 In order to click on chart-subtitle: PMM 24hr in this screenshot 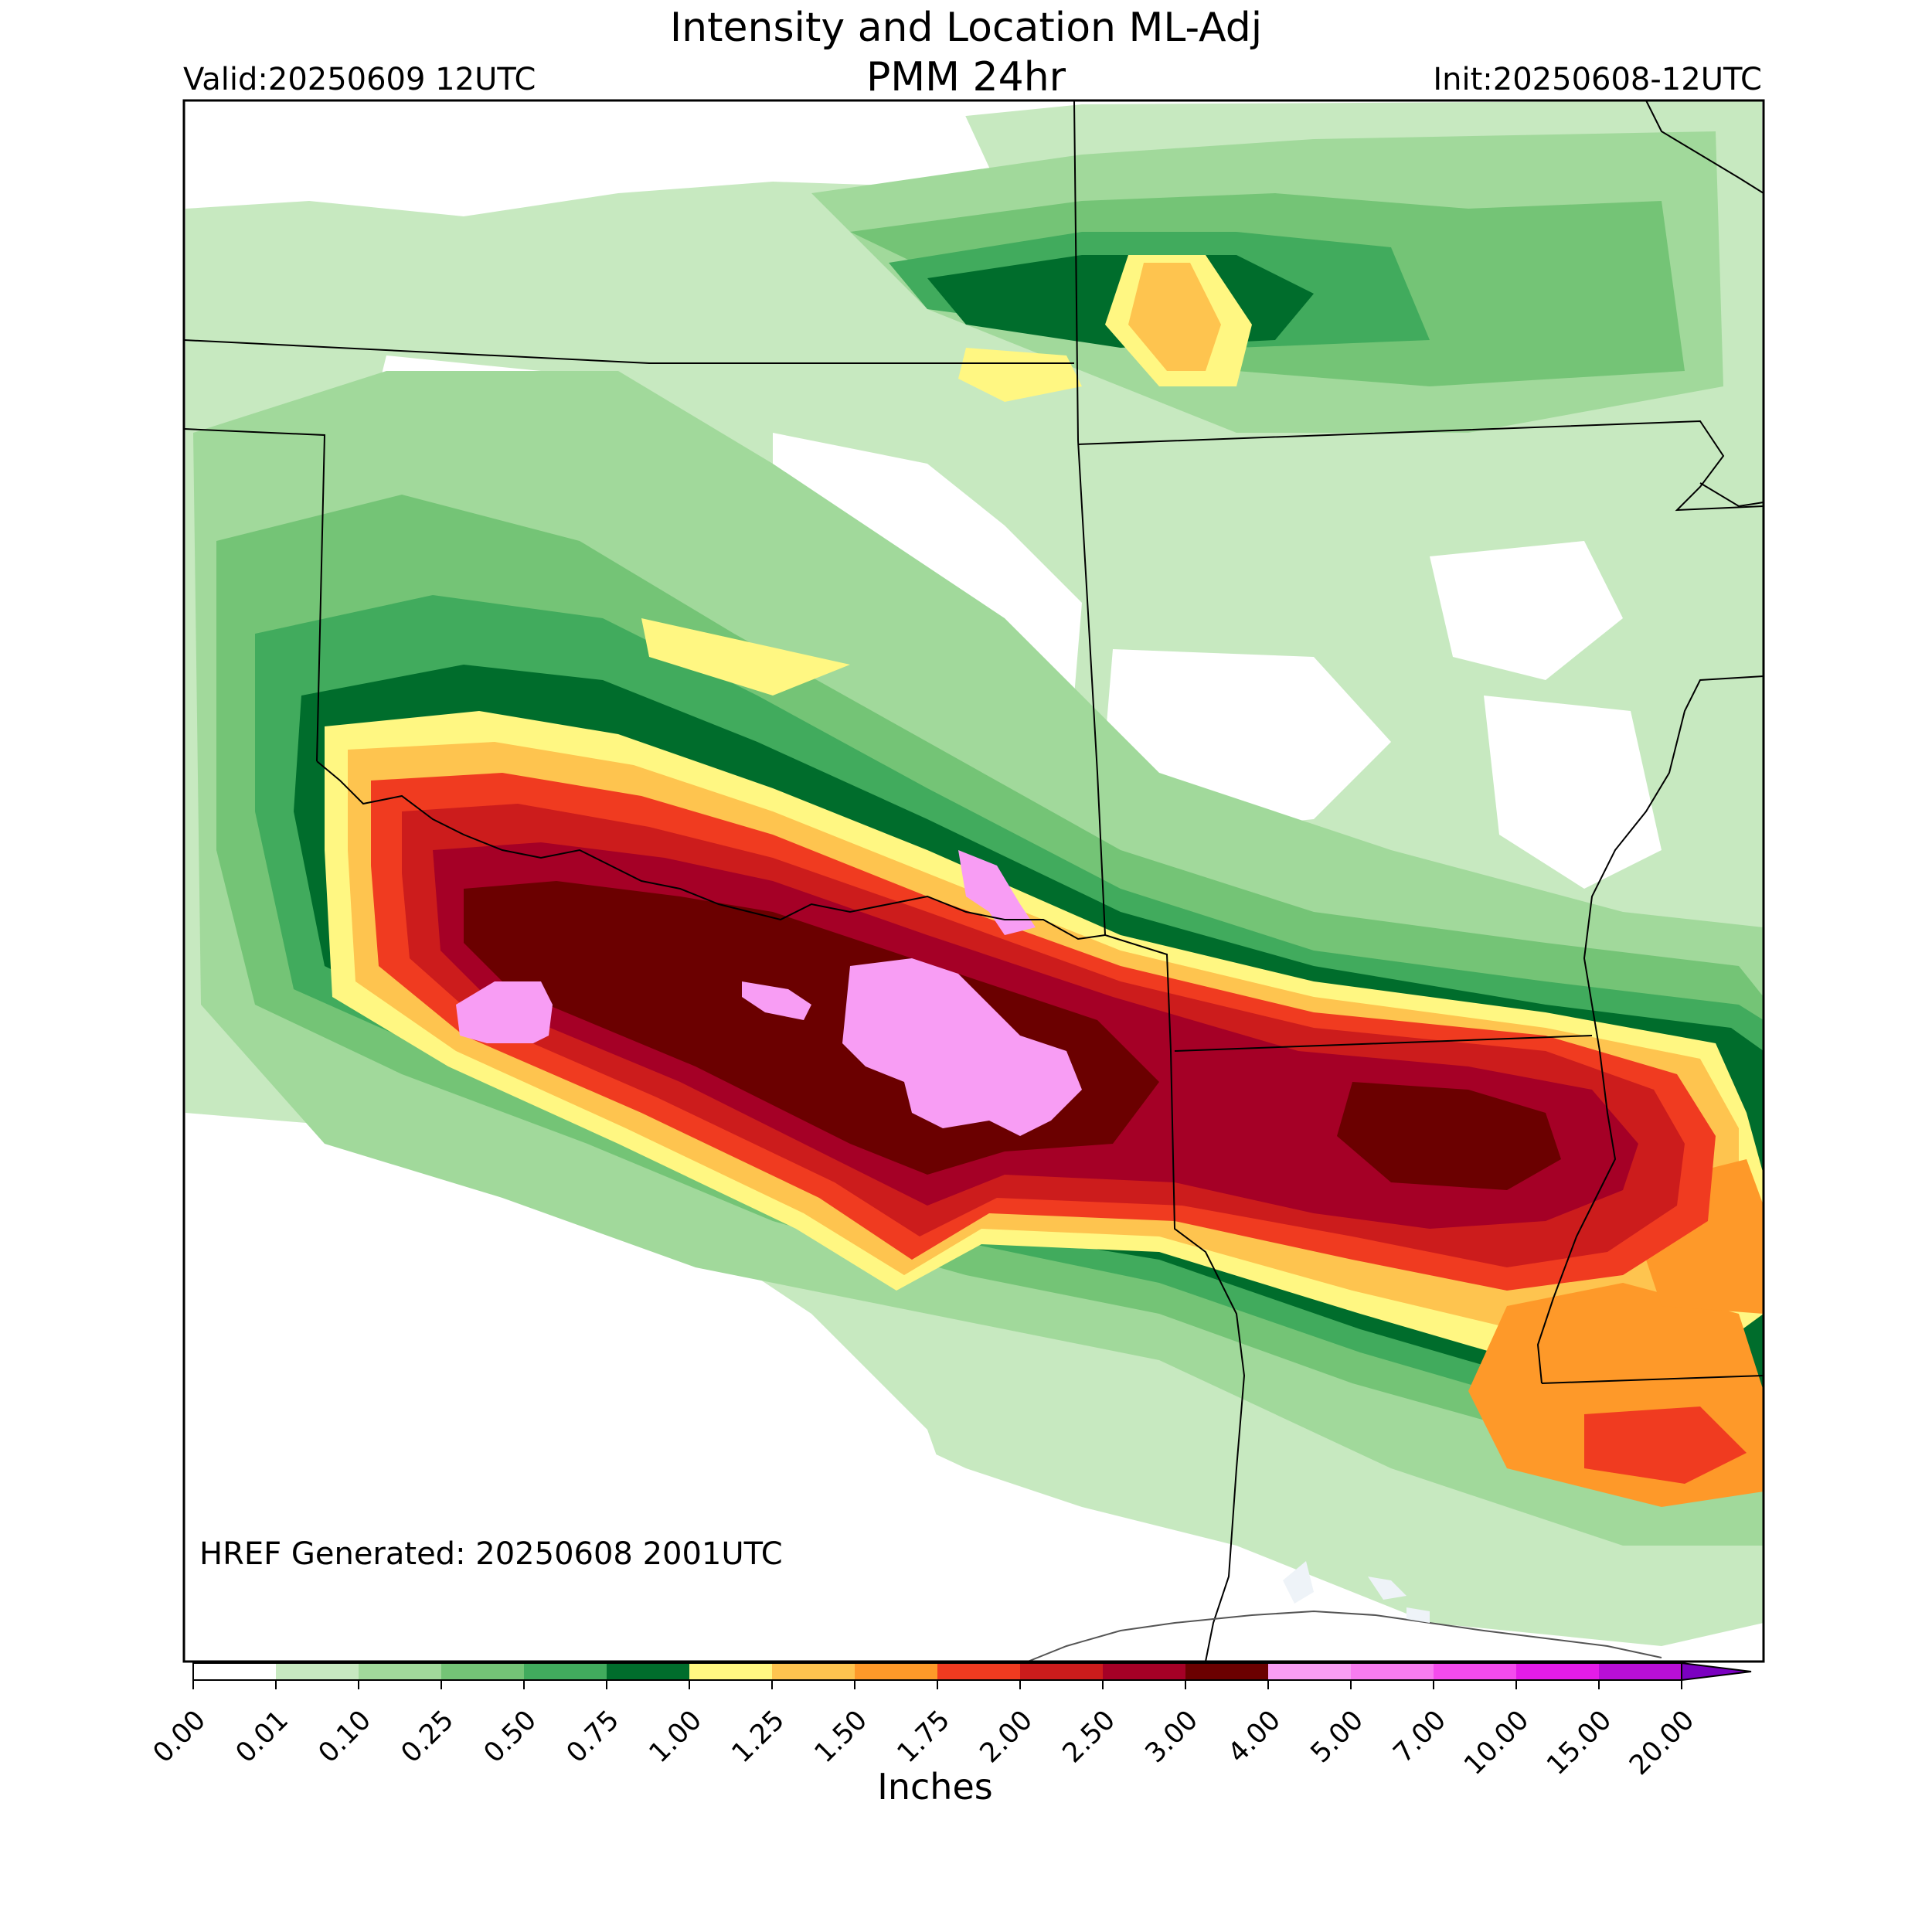, I will do `click(966, 77)`.